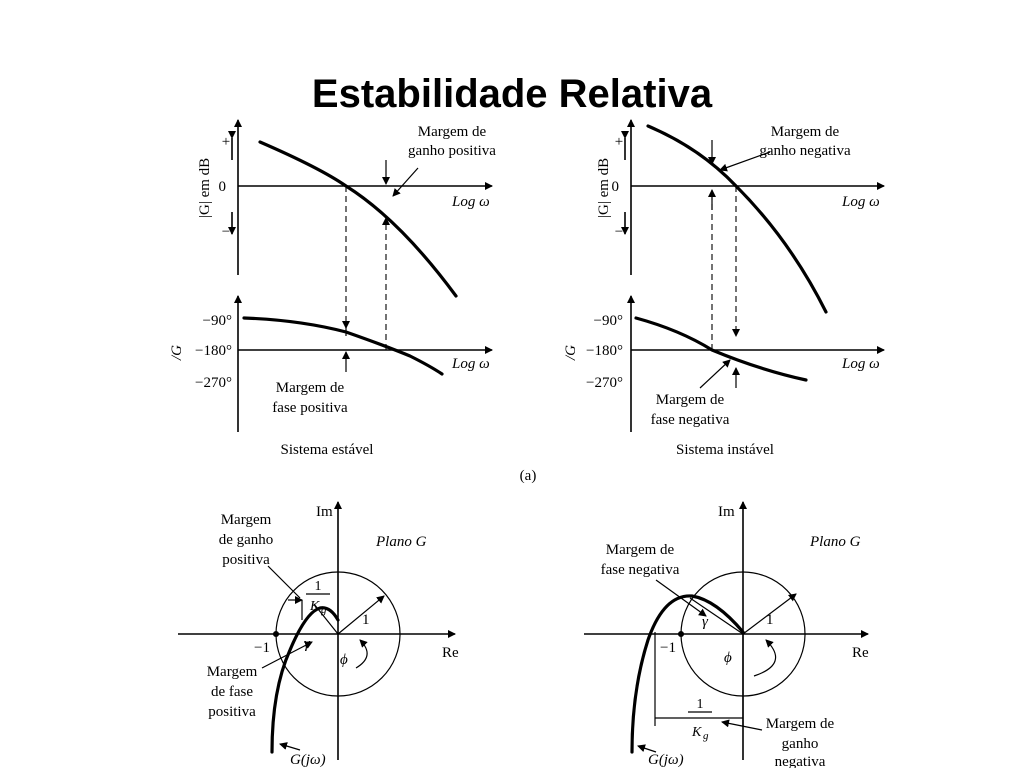 Image resolution: width=1024 pixels, height=768 pixels. I want to click on gain-margin-label-2: ganho, so click(800, 744).